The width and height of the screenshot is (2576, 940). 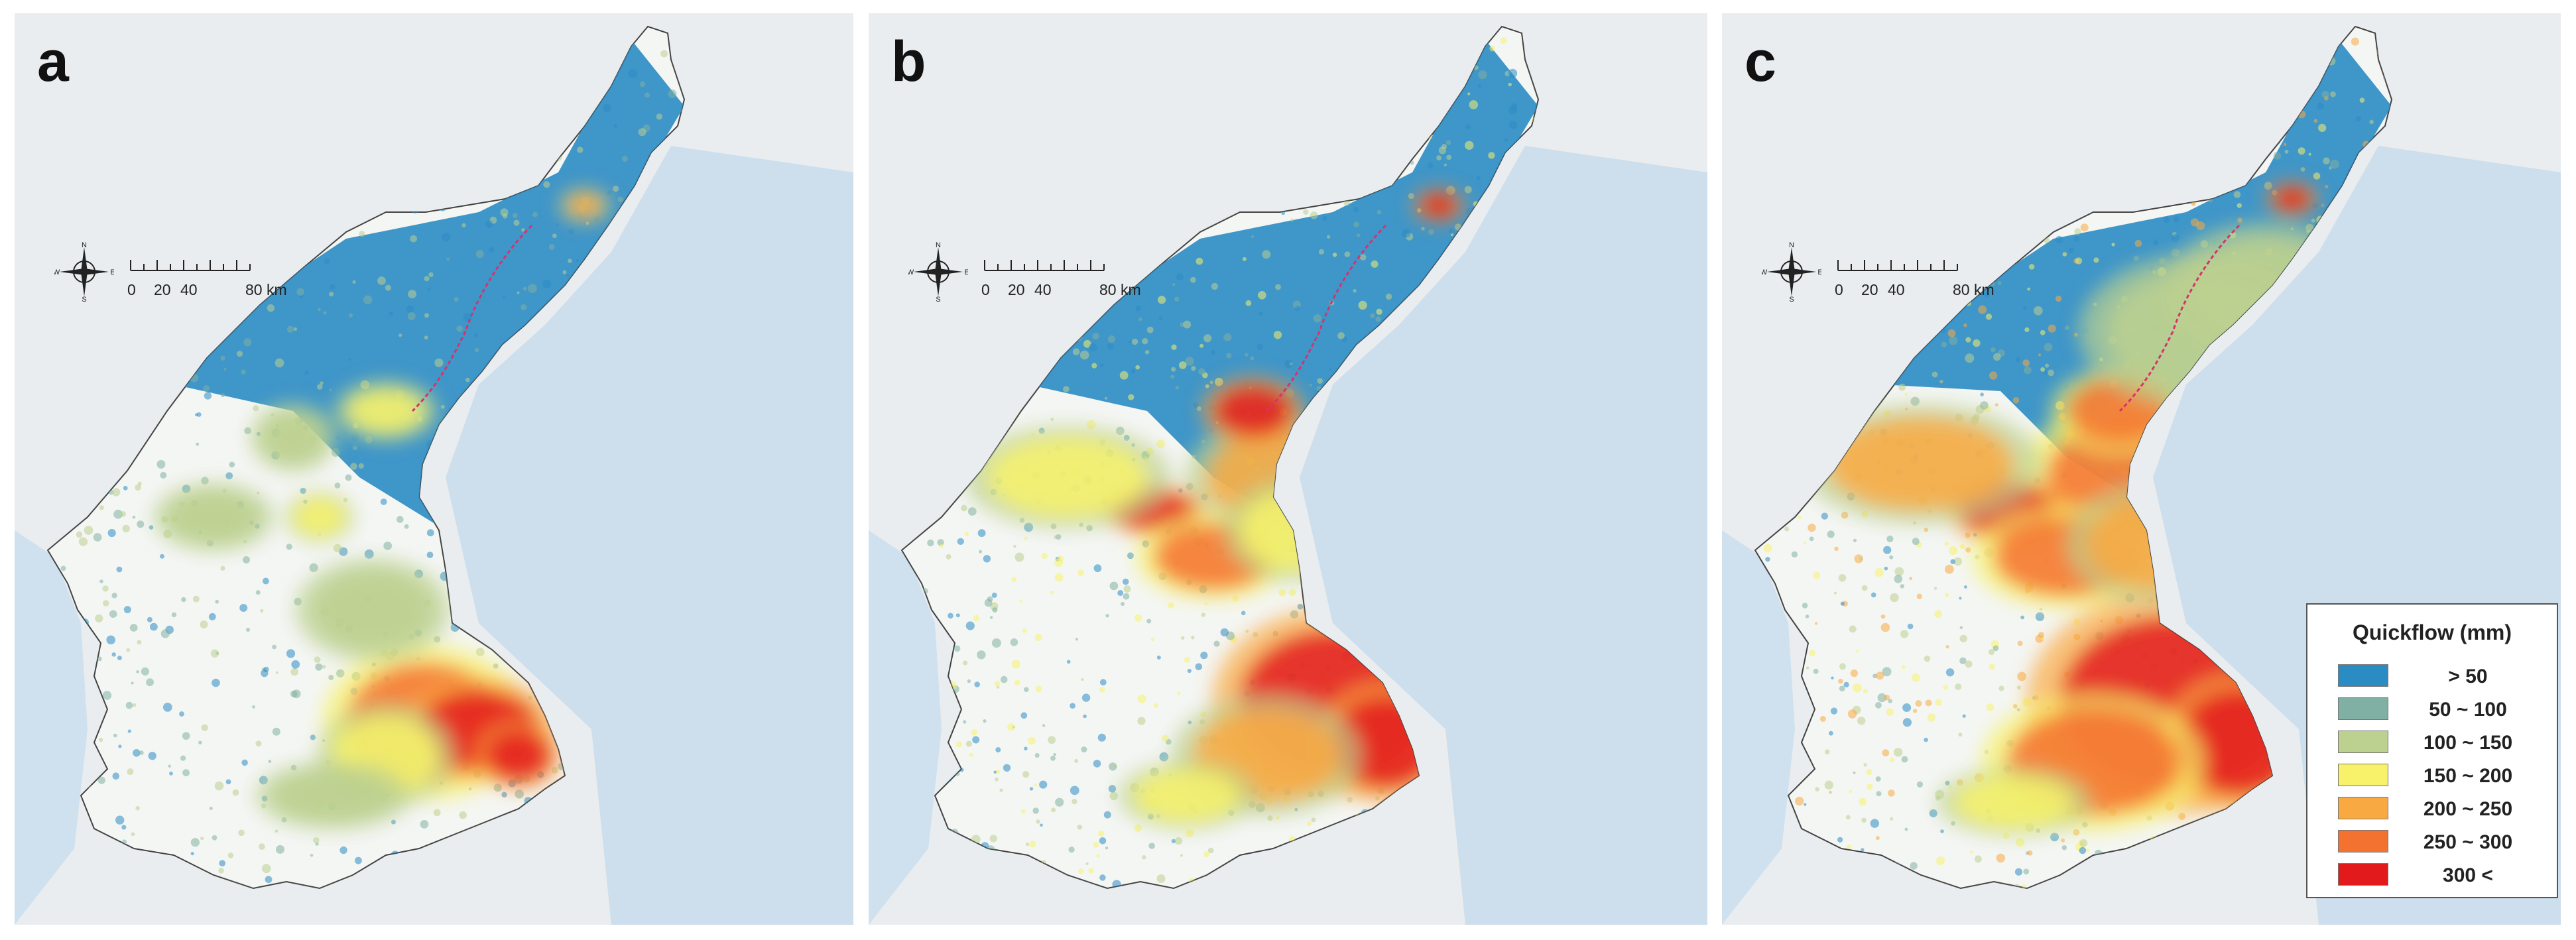 What do you see at coordinates (2468, 776) in the screenshot?
I see `legend-label: 150 ~ 200` at bounding box center [2468, 776].